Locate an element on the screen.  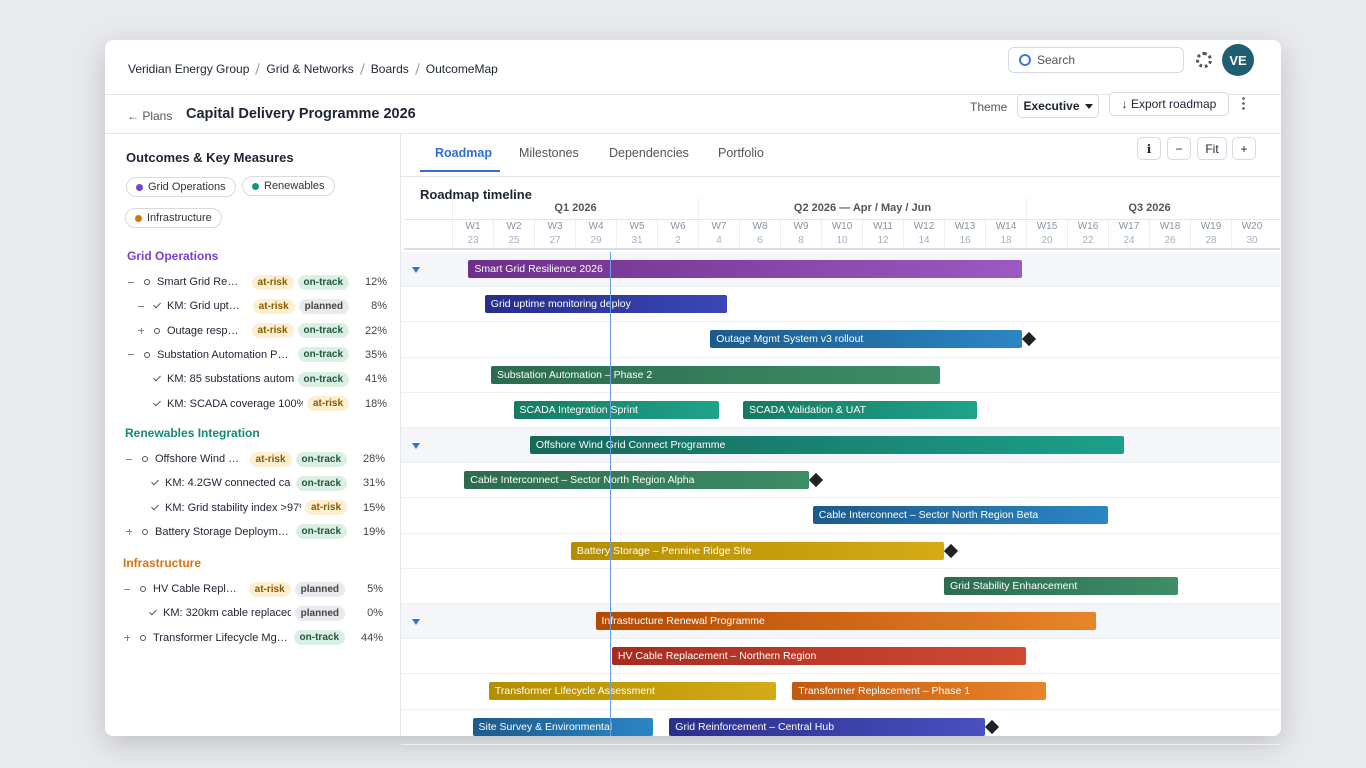
gantt-bar: Substation Automation – Phase 2 is located at coordinates (715, 374).